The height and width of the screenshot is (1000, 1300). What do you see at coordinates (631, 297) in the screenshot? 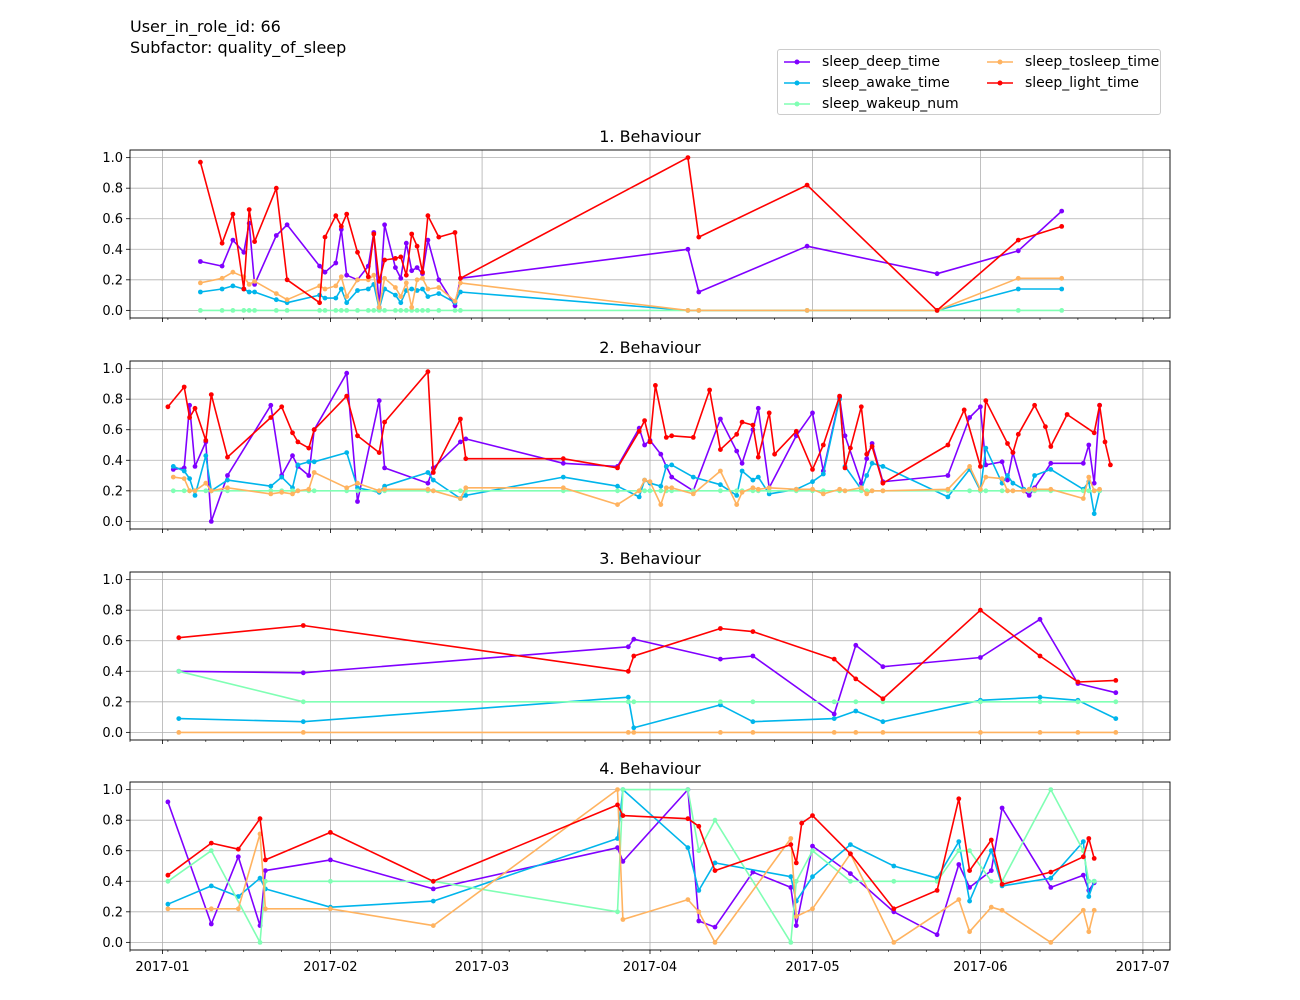
I see `series-line` at bounding box center [631, 297].